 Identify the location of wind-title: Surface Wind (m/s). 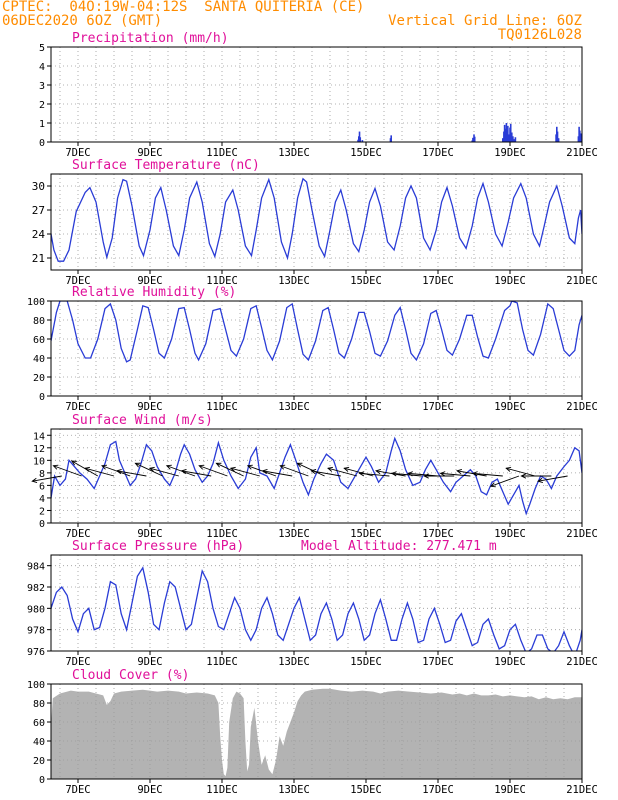
(142, 420).